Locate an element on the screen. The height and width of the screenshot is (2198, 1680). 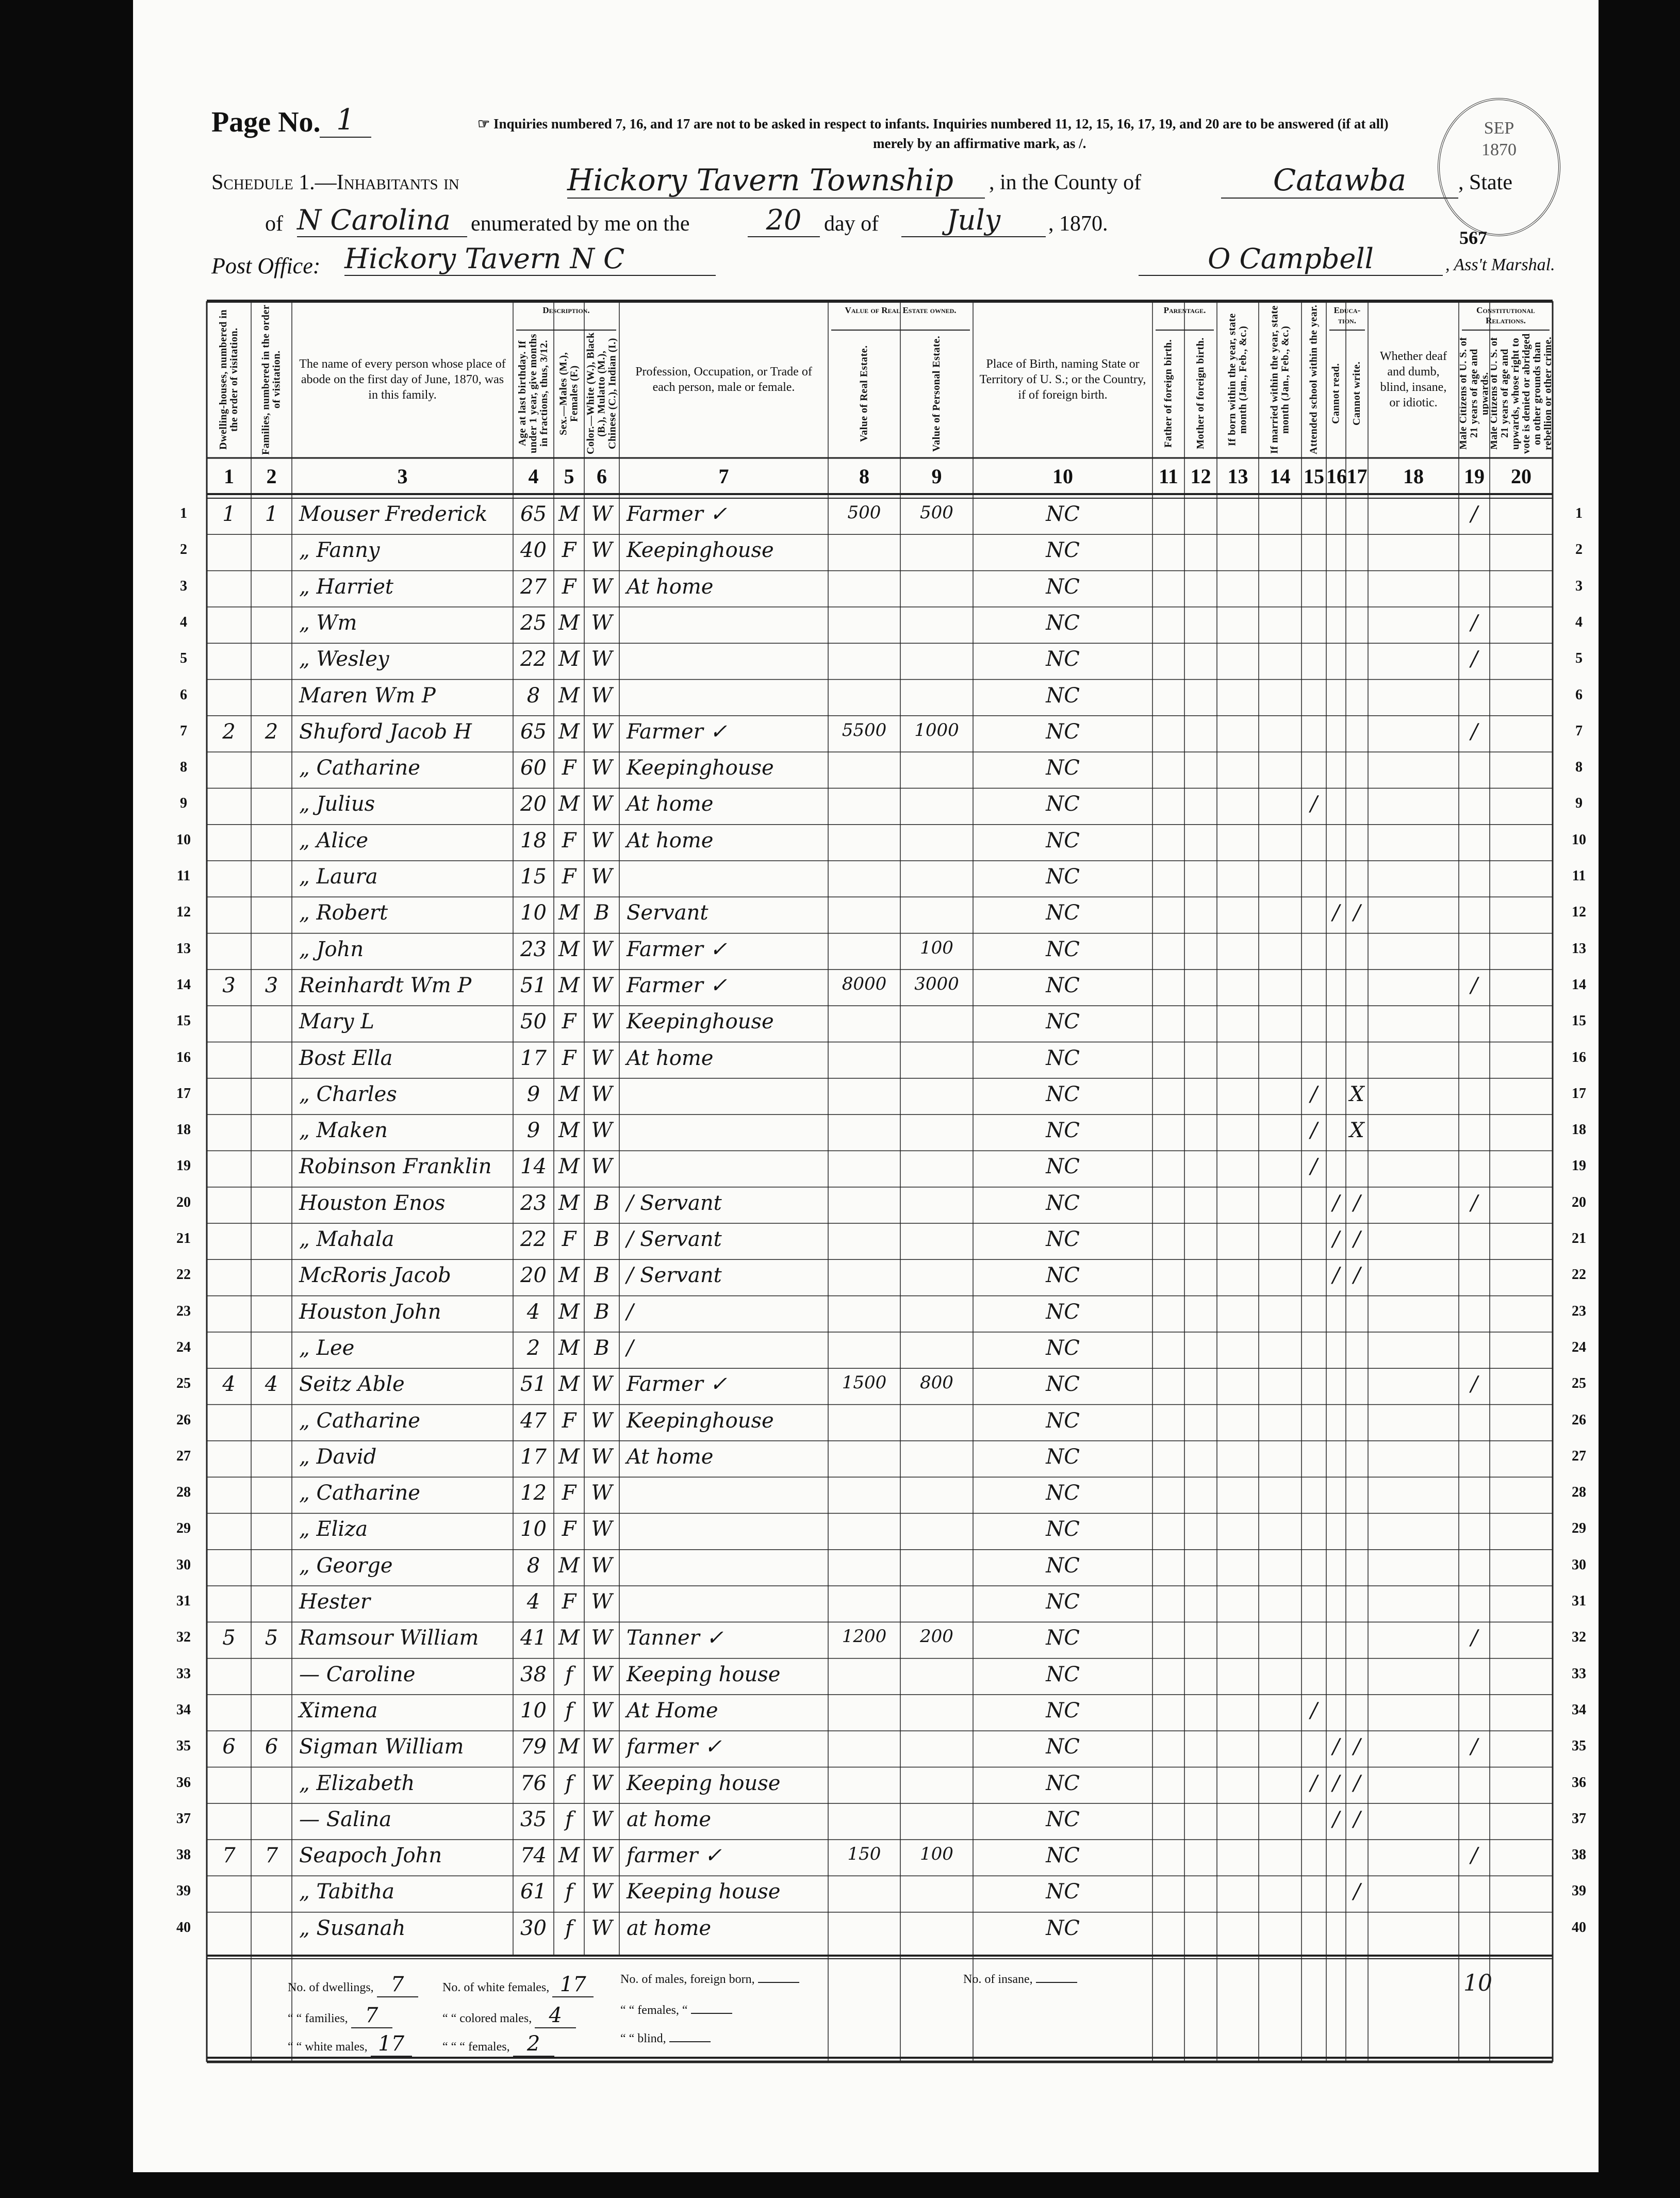
row-number-left: 36 is located at coordinates (183, 1782).